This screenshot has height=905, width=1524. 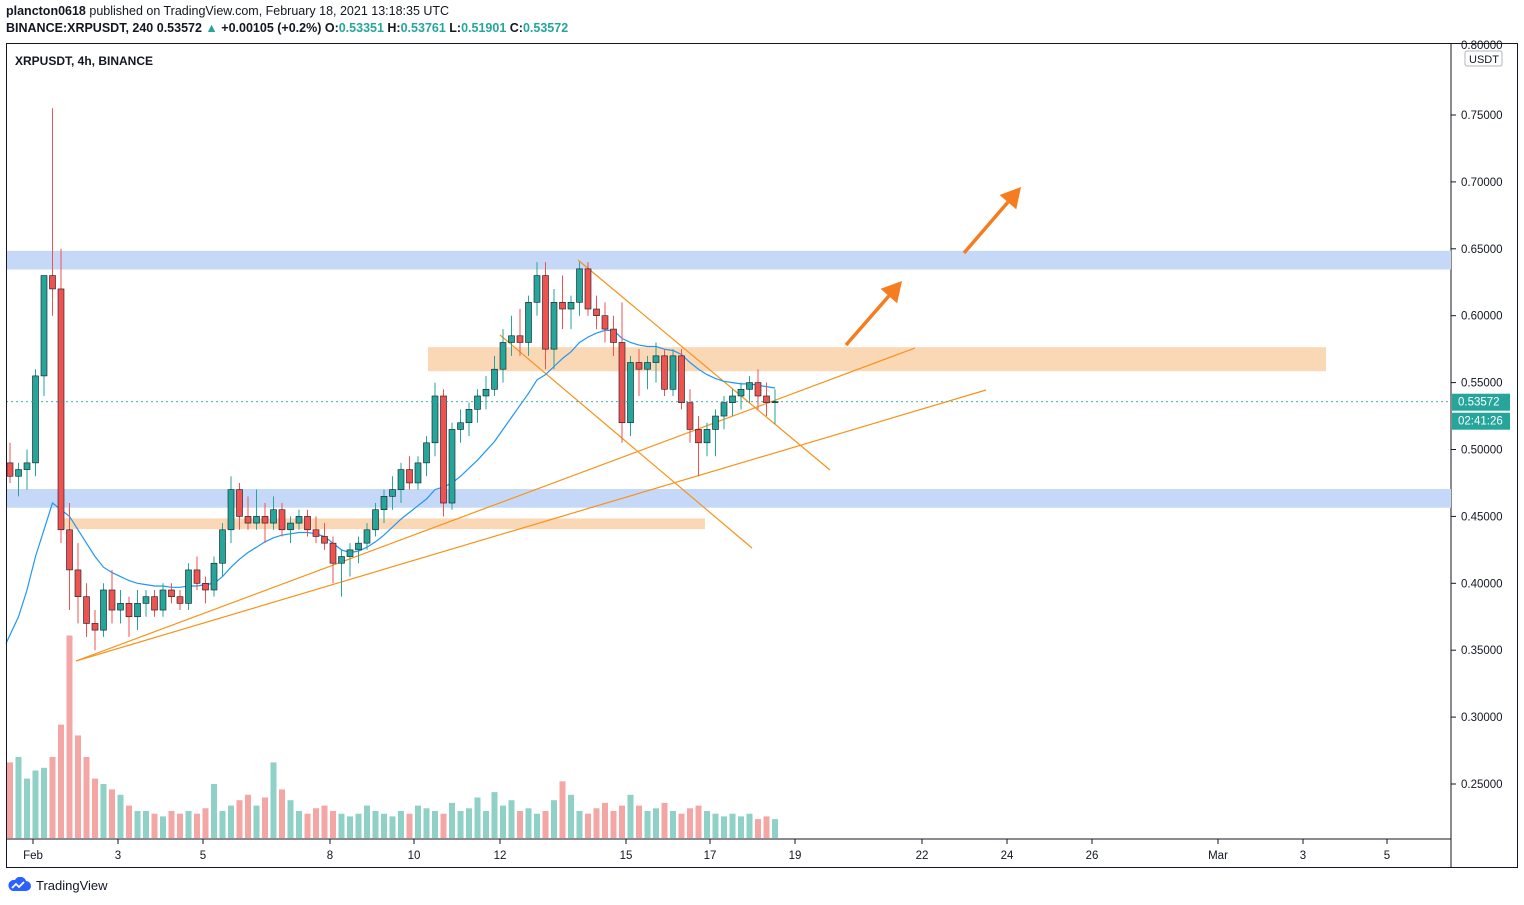 What do you see at coordinates (1007, 856) in the screenshot?
I see `x-tick-label: 24` at bounding box center [1007, 856].